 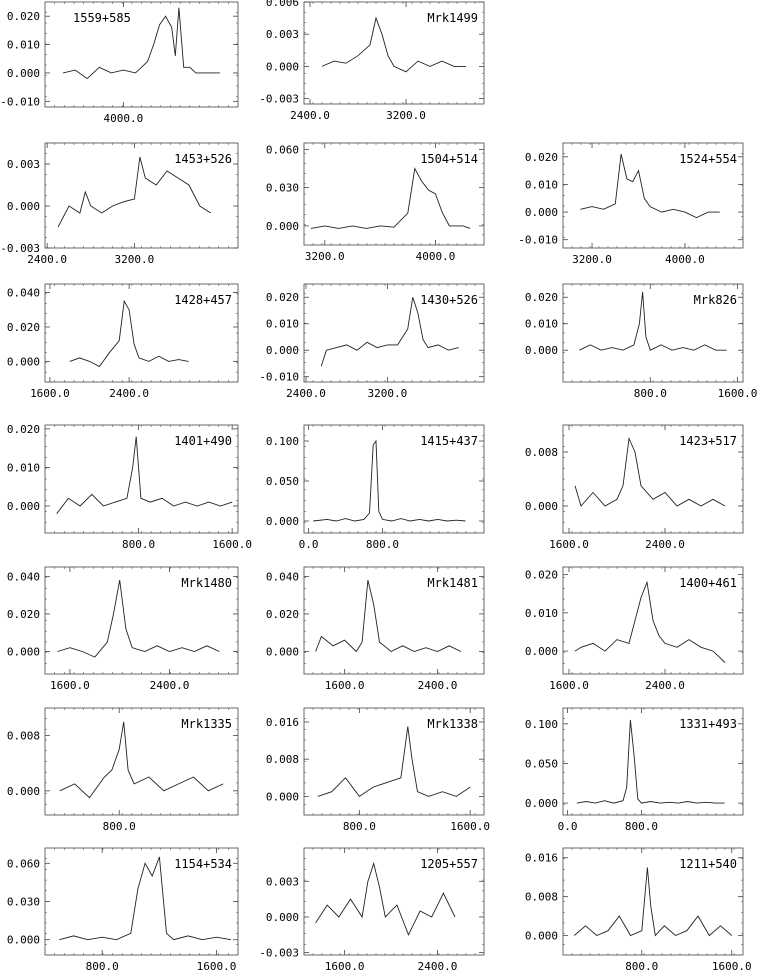 What do you see at coordinates (203, 441) in the screenshot?
I see `panel-title: 1401+490` at bounding box center [203, 441].